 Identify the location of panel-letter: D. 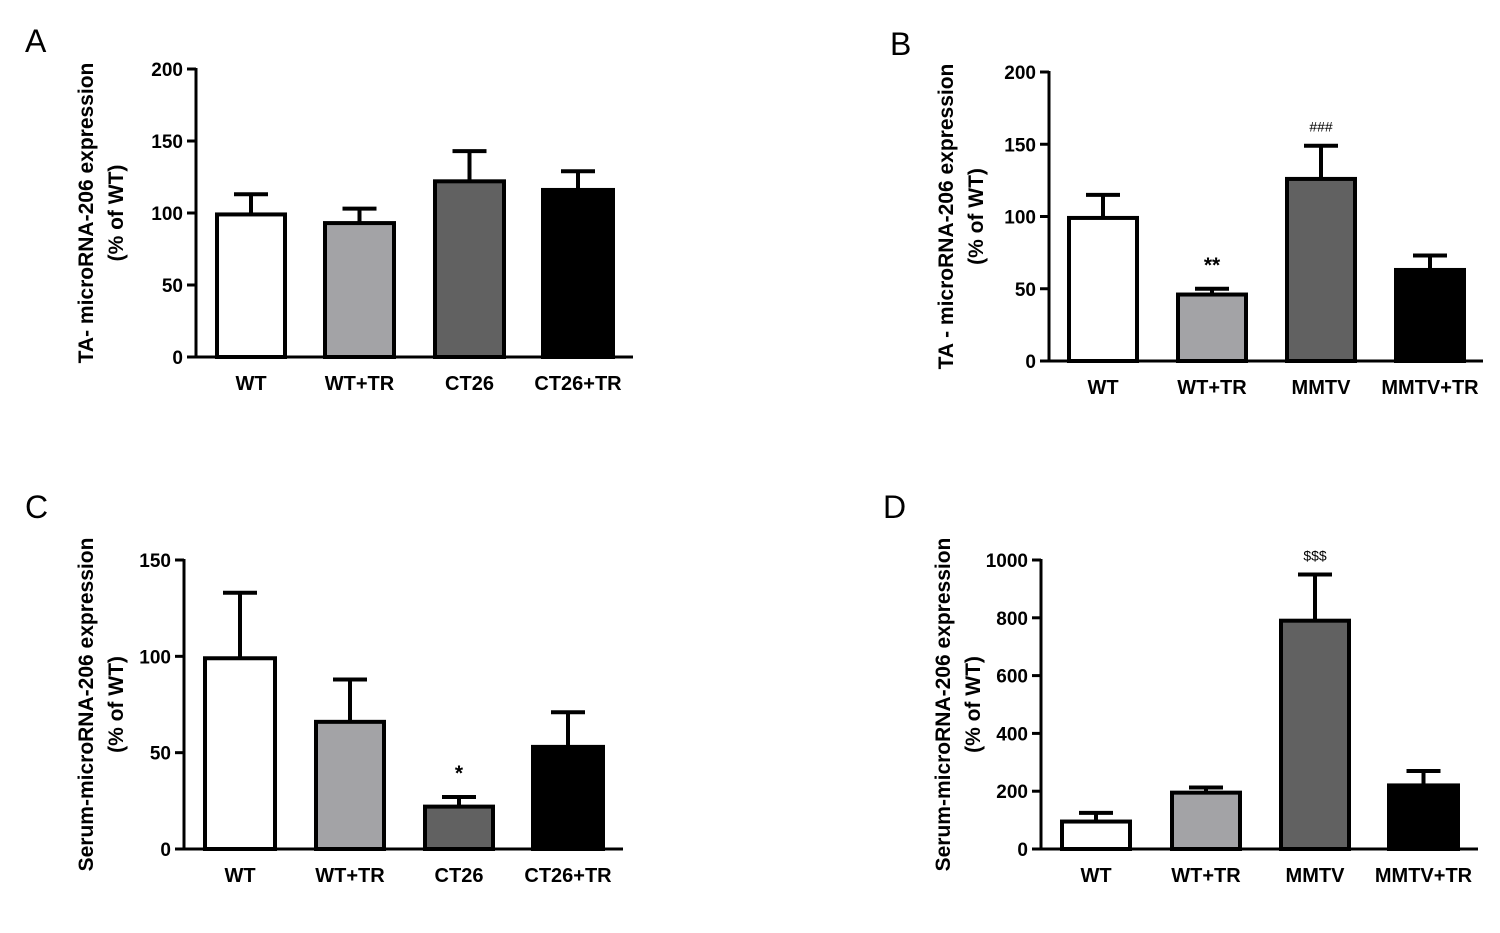
(894, 507).